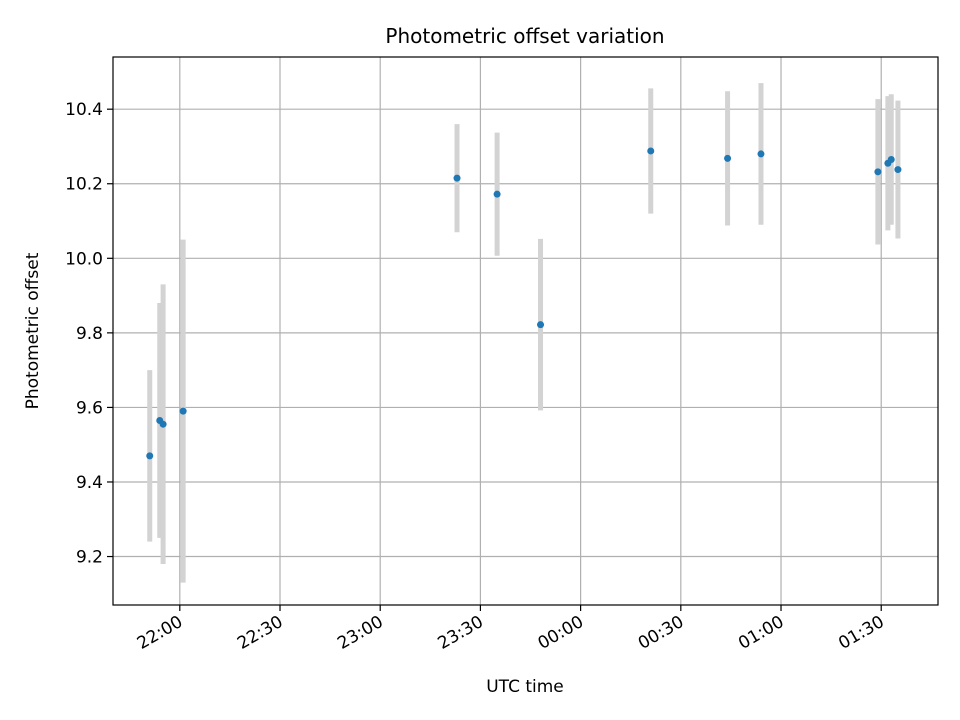 This screenshot has width=960, height=720. I want to click on x-tick-label: 22:00, so click(160, 633).